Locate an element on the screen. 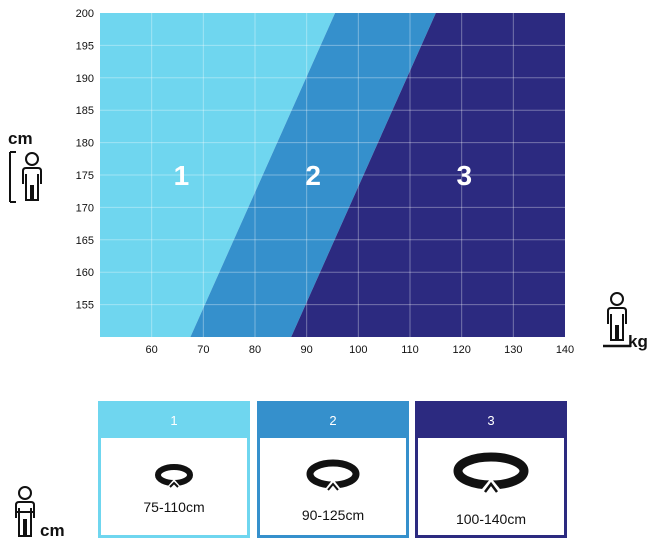 This screenshot has height=541, width=656. y-tick-label: 180 is located at coordinates (85, 144).